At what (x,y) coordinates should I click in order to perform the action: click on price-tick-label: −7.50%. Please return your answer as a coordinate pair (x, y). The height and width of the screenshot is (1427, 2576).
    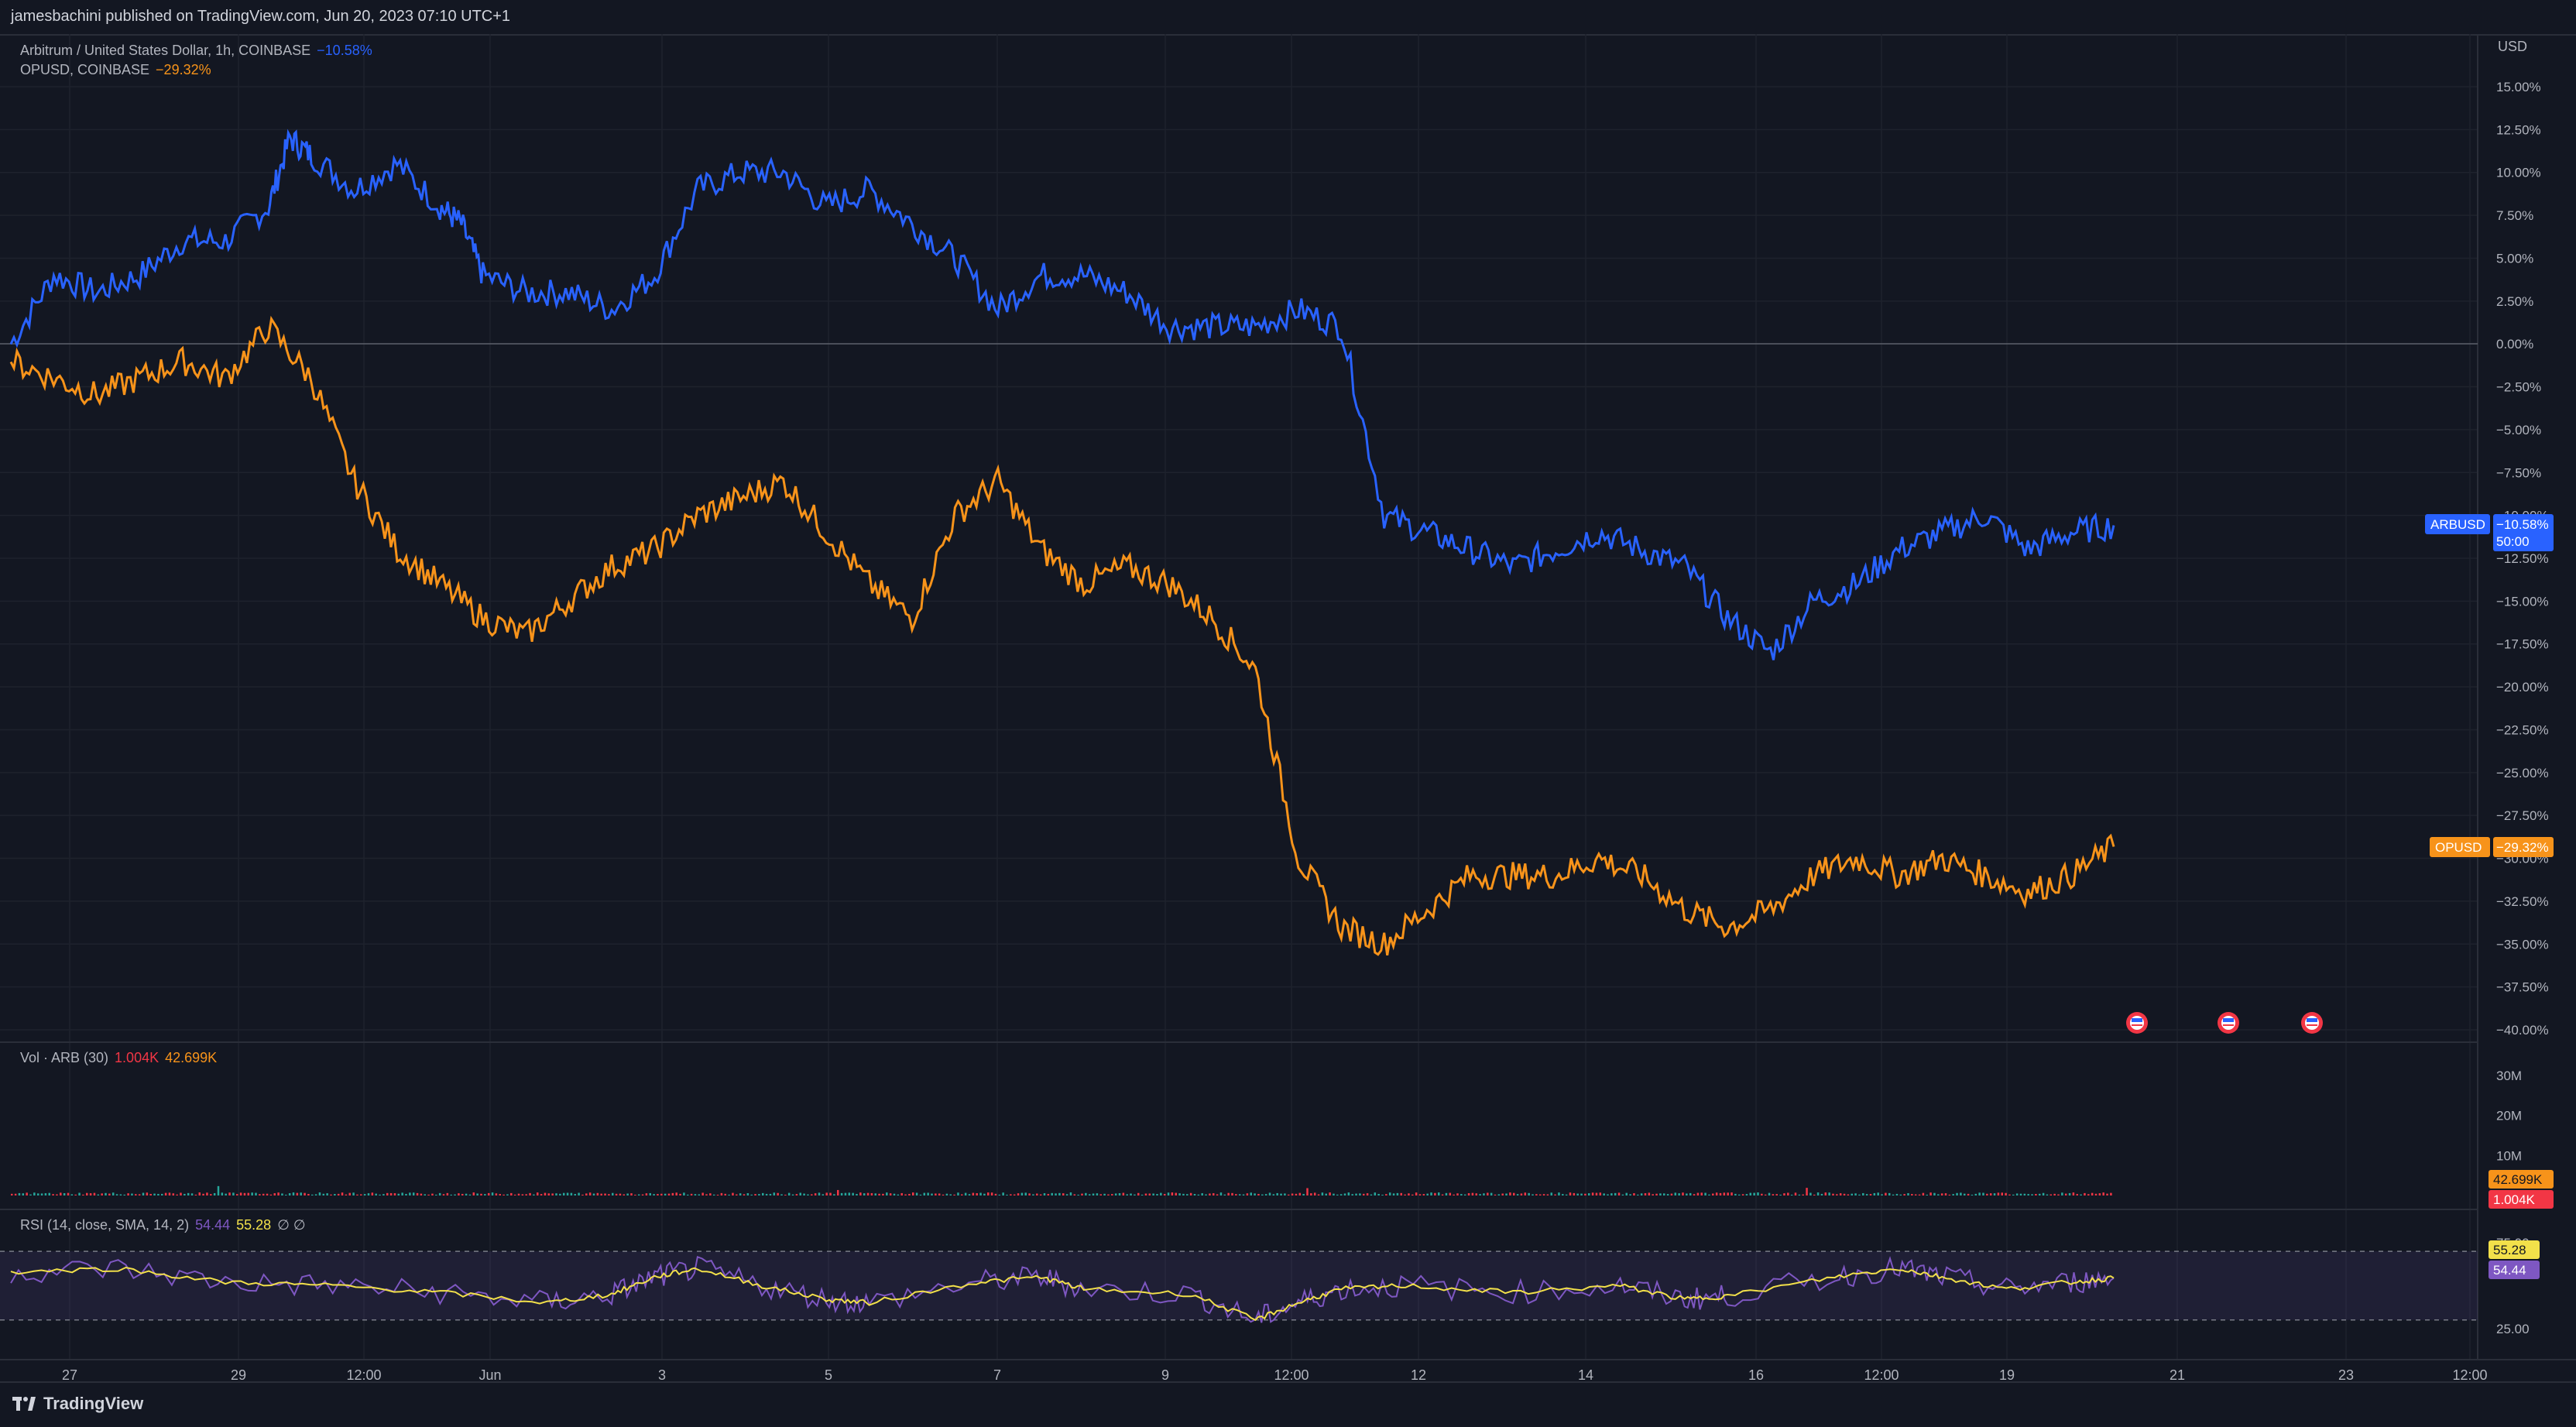
    Looking at the image, I should click on (2518, 472).